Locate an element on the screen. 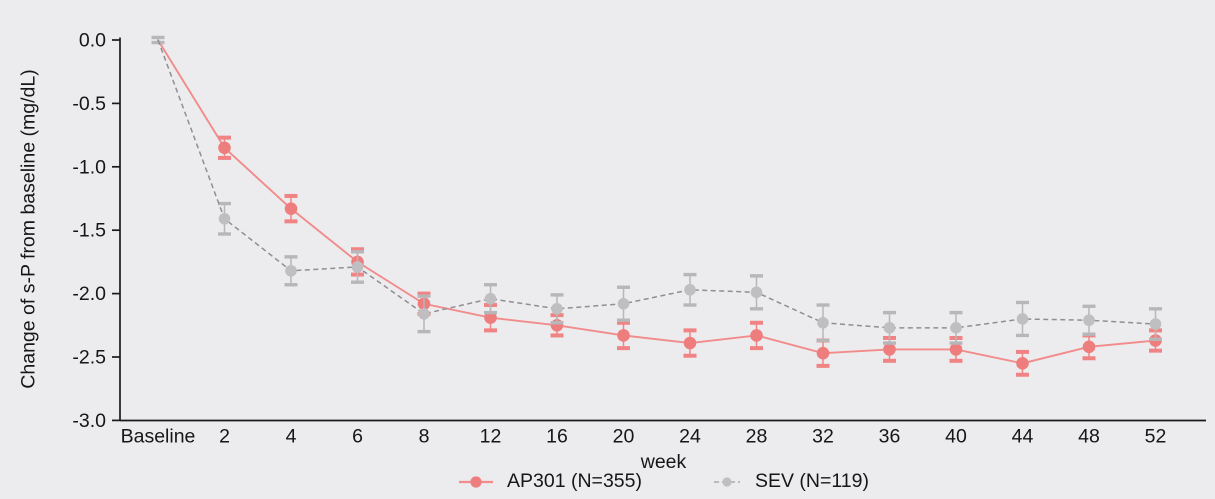  x-tick-label: 20 is located at coordinates (624, 437).